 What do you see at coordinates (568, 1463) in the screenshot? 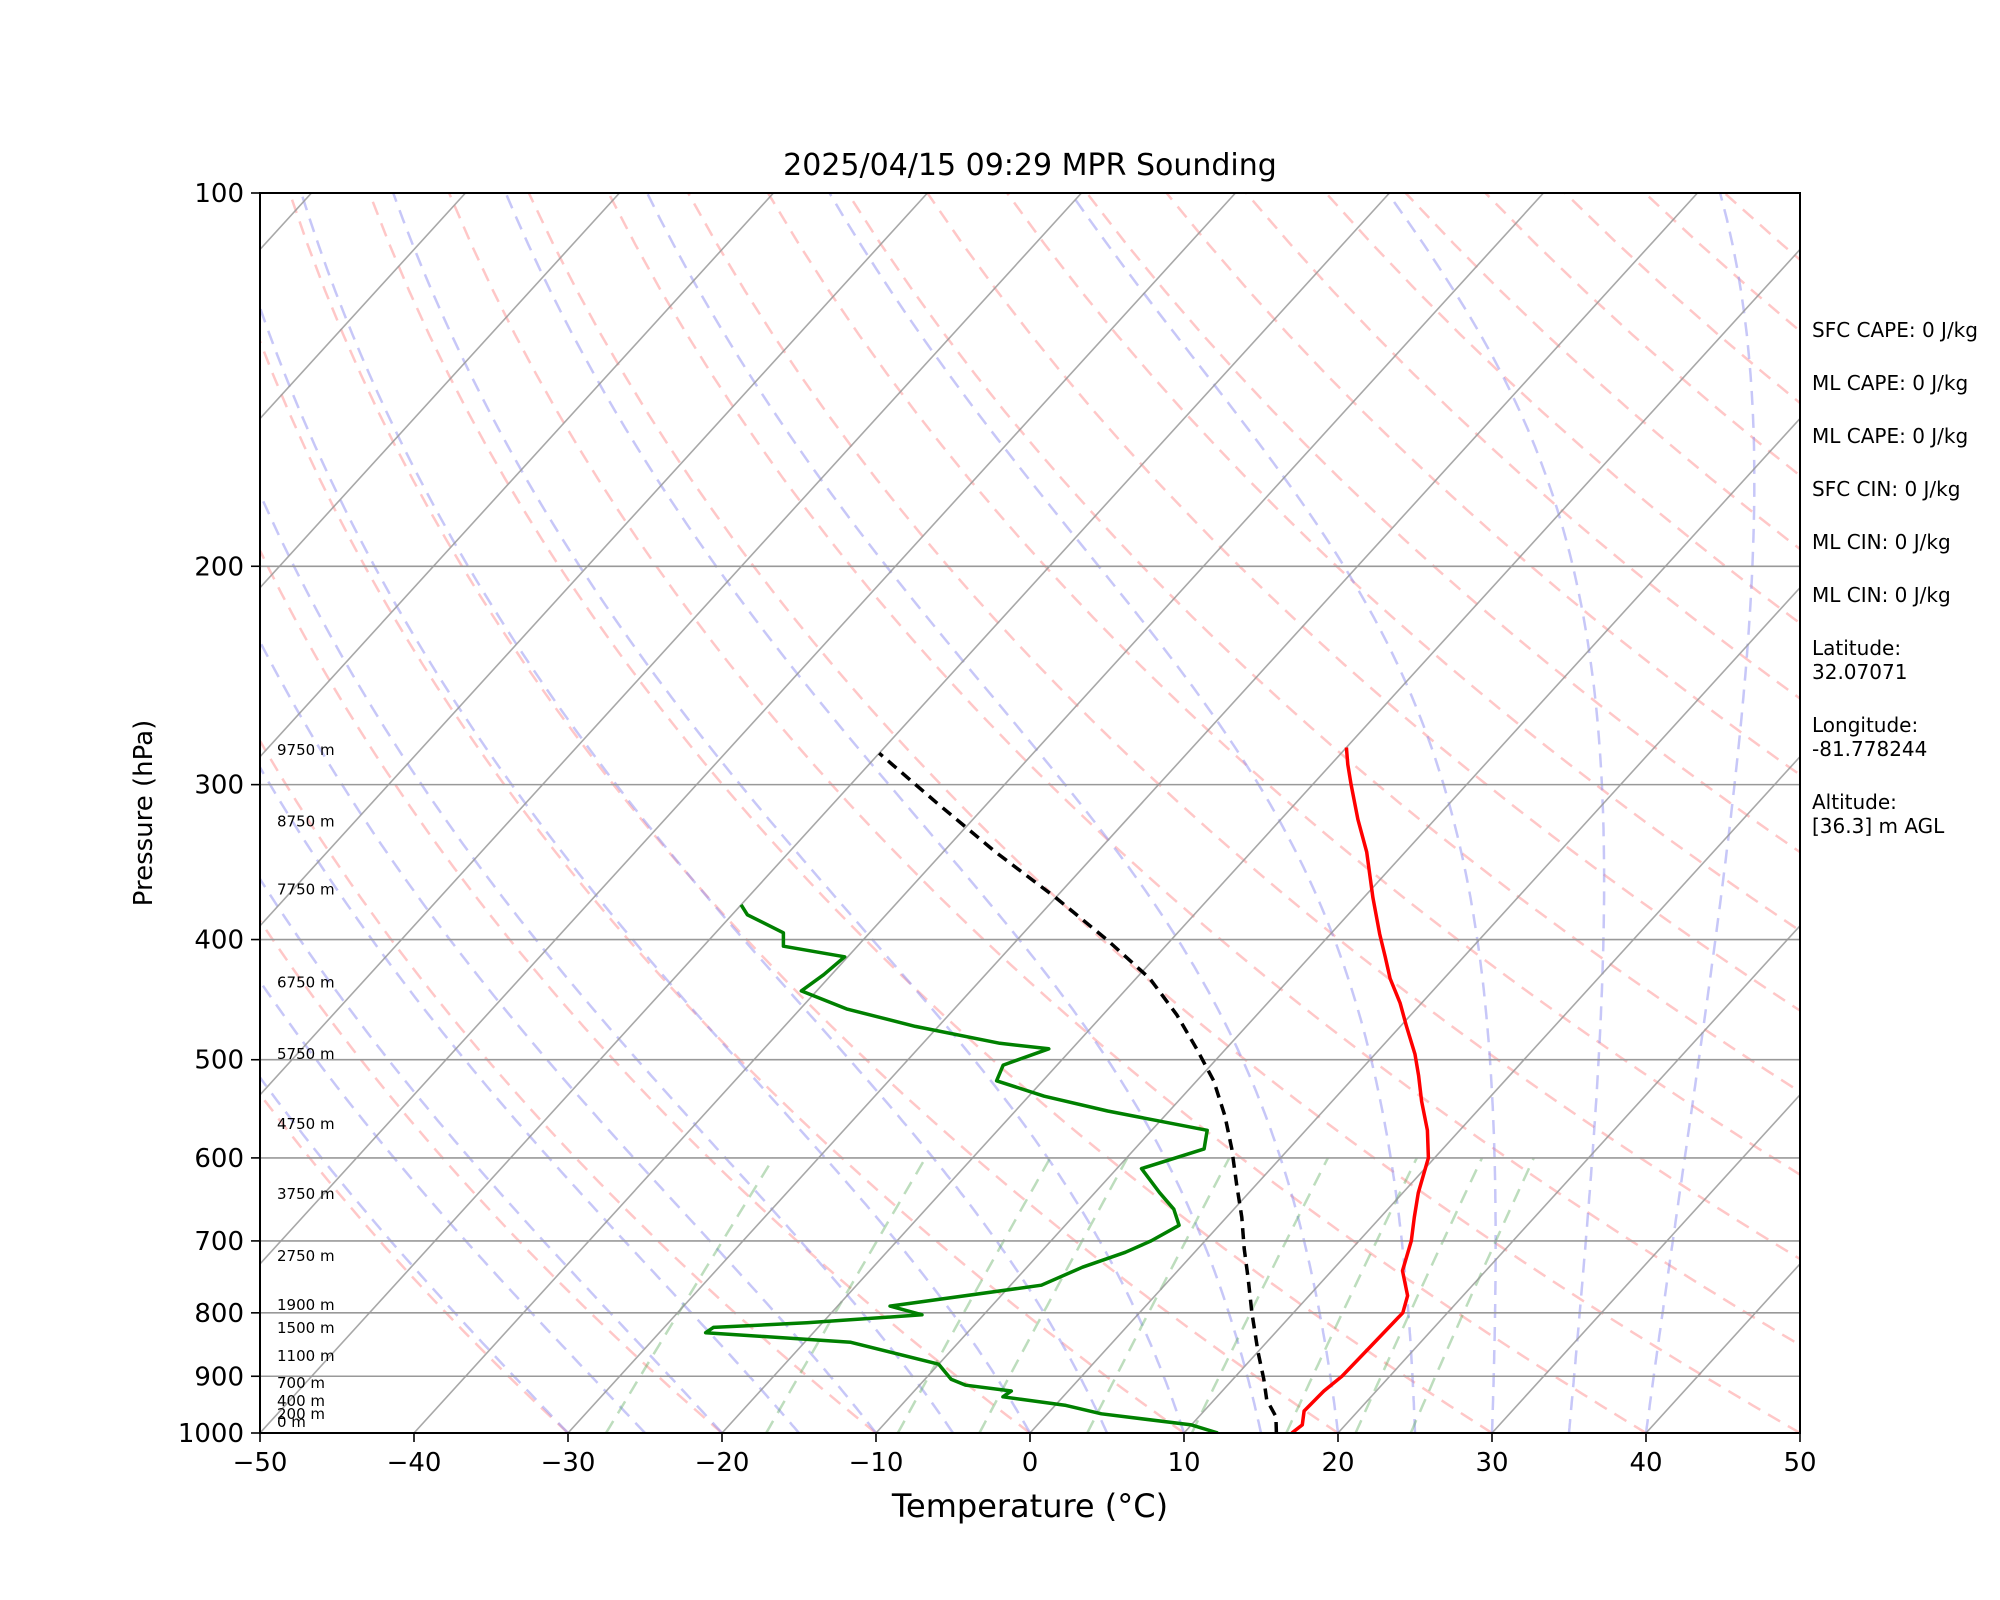
I see `x-tick-label: −30` at bounding box center [568, 1463].